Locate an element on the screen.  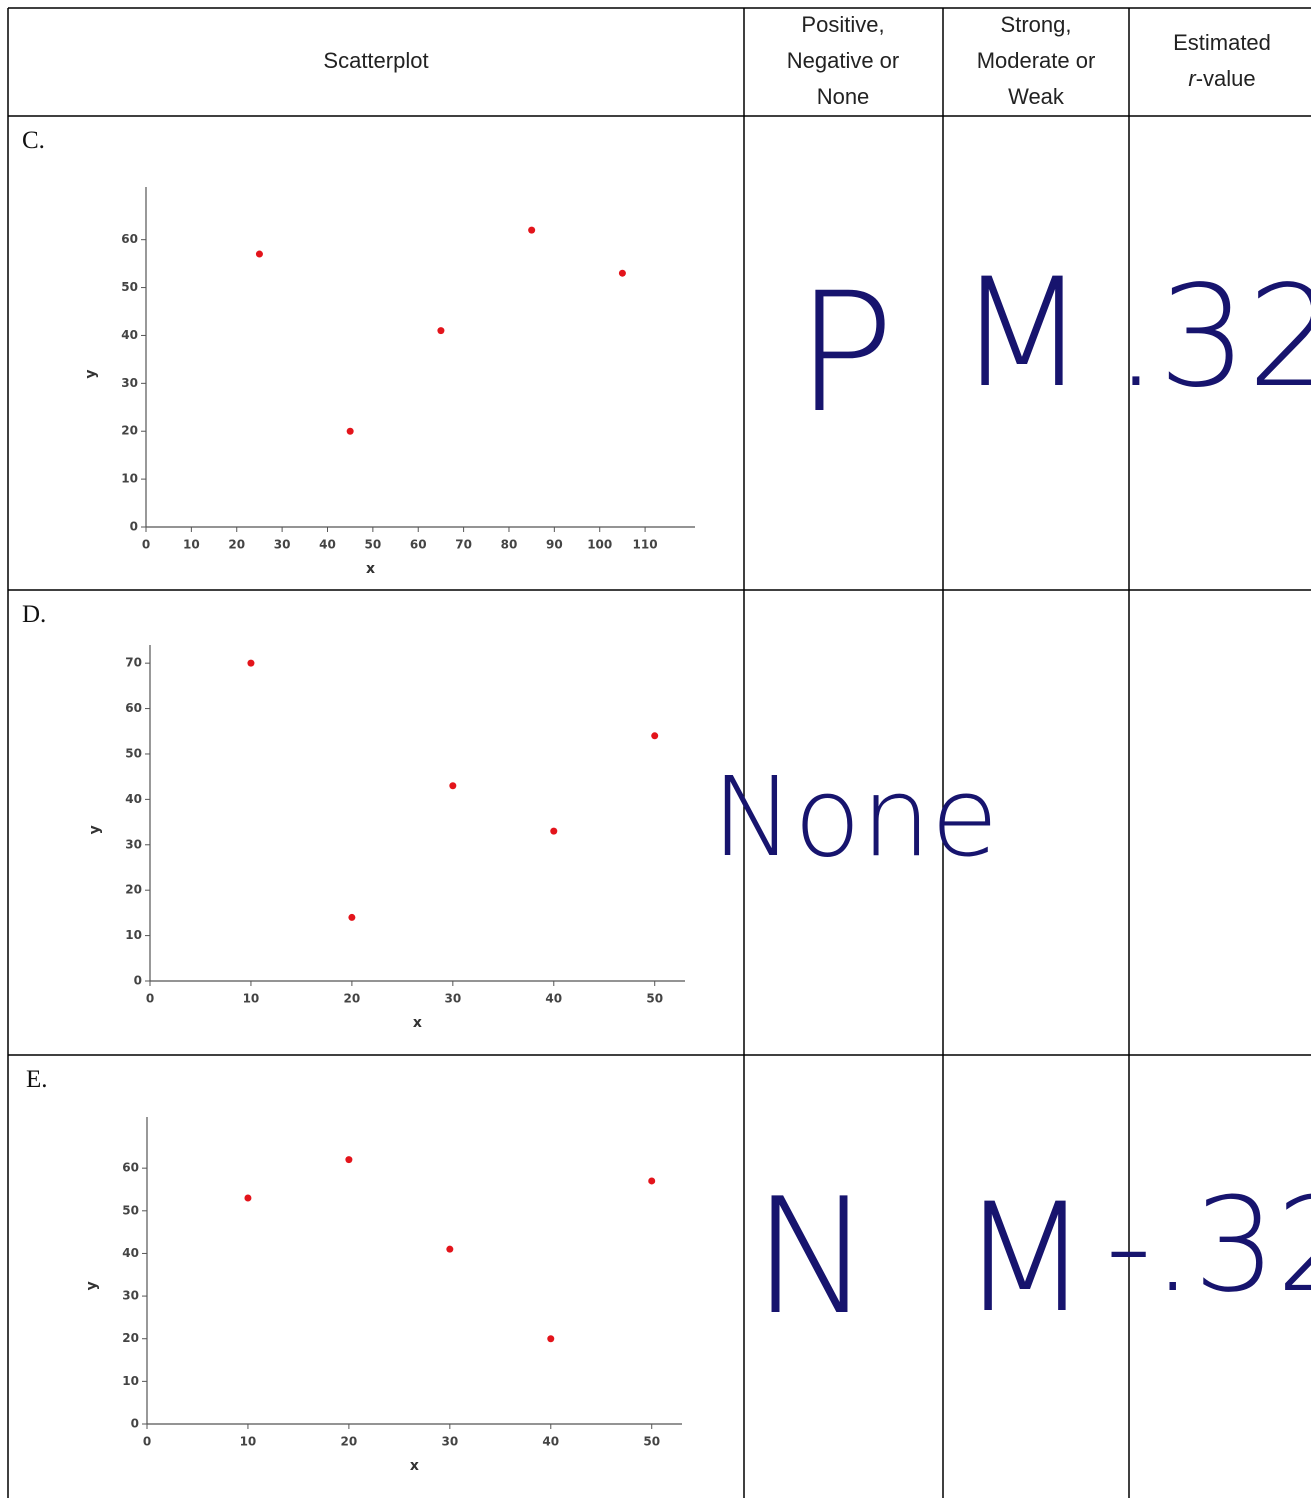
scatterplot: 0 10 20 30 40 50 60 70 80 90 100 110 0 10 20 30 40 50 60 x y is located at coordinates (389, 382).